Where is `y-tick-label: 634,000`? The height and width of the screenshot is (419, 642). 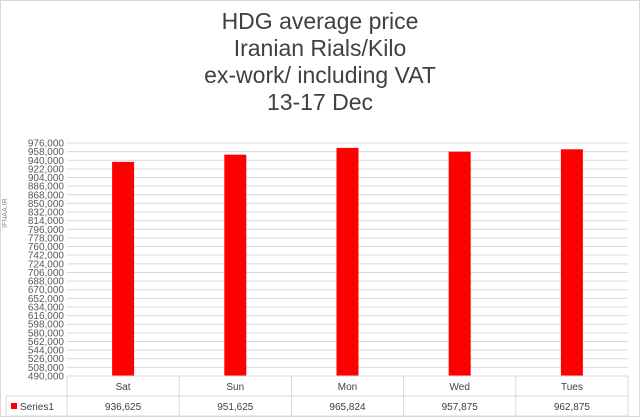 y-tick-label: 634,000 is located at coordinates (46, 307).